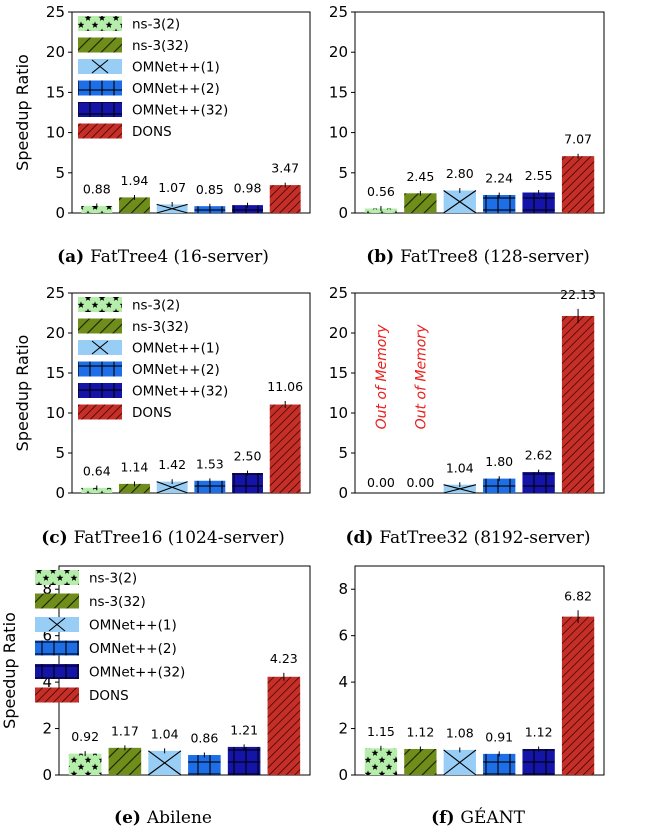  Describe the element at coordinates (477, 257) in the screenshot. I see `panel-caption: (b) FatTree8 (128-server)` at that location.